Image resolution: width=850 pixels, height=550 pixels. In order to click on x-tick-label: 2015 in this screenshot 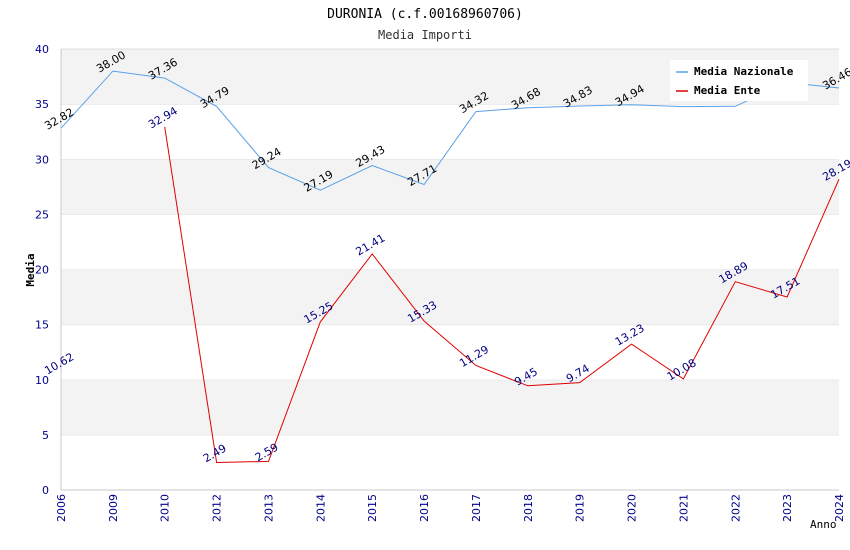, I will do `click(372, 508)`.